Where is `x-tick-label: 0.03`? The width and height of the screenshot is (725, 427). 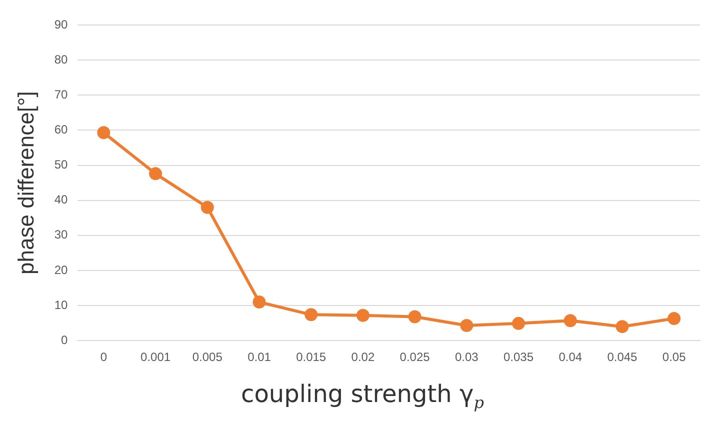
x-tick-label: 0.03 is located at coordinates (466, 357).